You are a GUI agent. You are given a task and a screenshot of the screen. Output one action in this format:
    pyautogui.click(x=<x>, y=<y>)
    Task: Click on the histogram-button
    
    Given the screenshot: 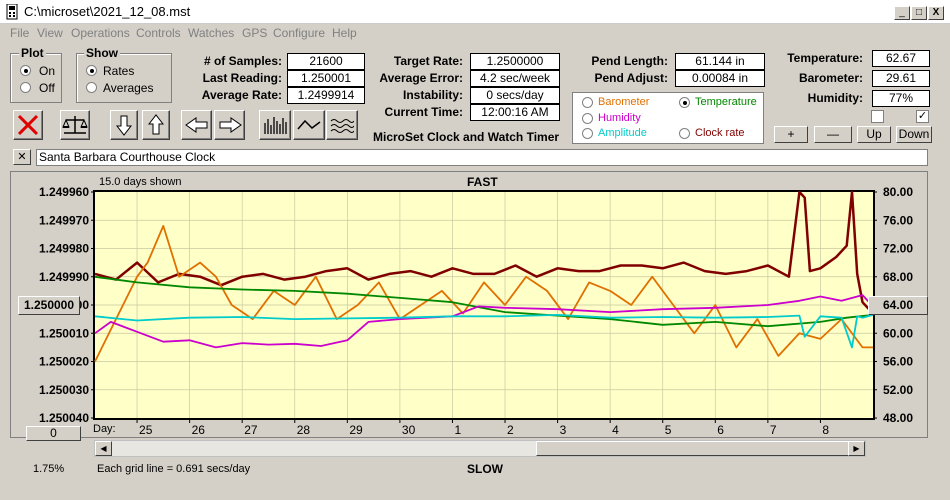 What is the action you would take?
    pyautogui.click(x=275, y=125)
    